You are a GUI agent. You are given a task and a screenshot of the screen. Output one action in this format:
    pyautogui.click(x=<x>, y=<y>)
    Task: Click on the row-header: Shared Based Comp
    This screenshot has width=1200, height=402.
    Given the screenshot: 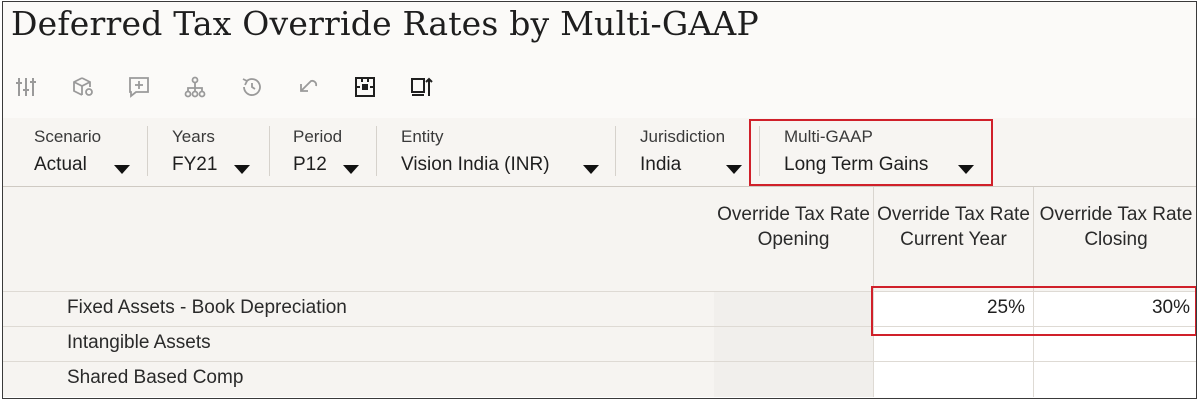 What is the action you would take?
    pyautogui.click(x=359, y=379)
    